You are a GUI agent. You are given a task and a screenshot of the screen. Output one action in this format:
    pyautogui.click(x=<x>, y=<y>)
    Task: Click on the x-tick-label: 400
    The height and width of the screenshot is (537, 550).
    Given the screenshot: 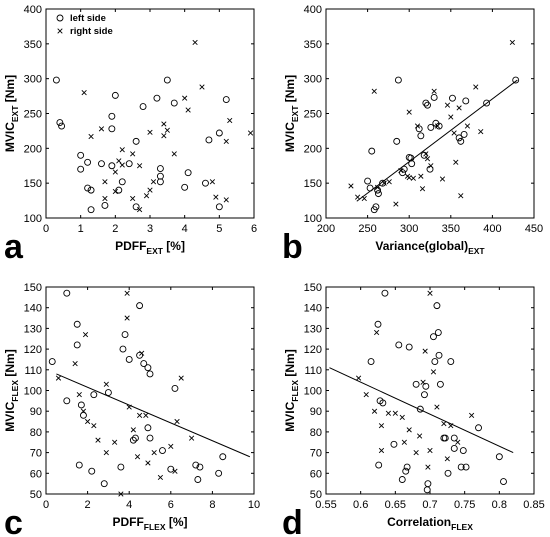 What is the action you would take?
    pyautogui.click(x=492, y=229)
    